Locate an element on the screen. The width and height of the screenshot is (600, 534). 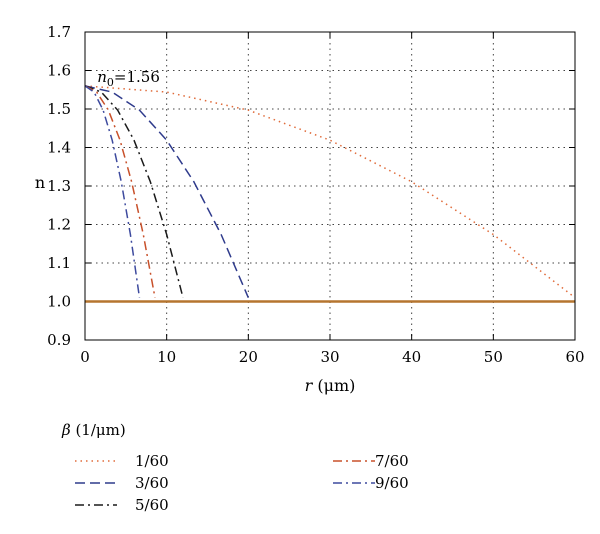
legend-title: β (1/μm) is located at coordinates (93, 430).